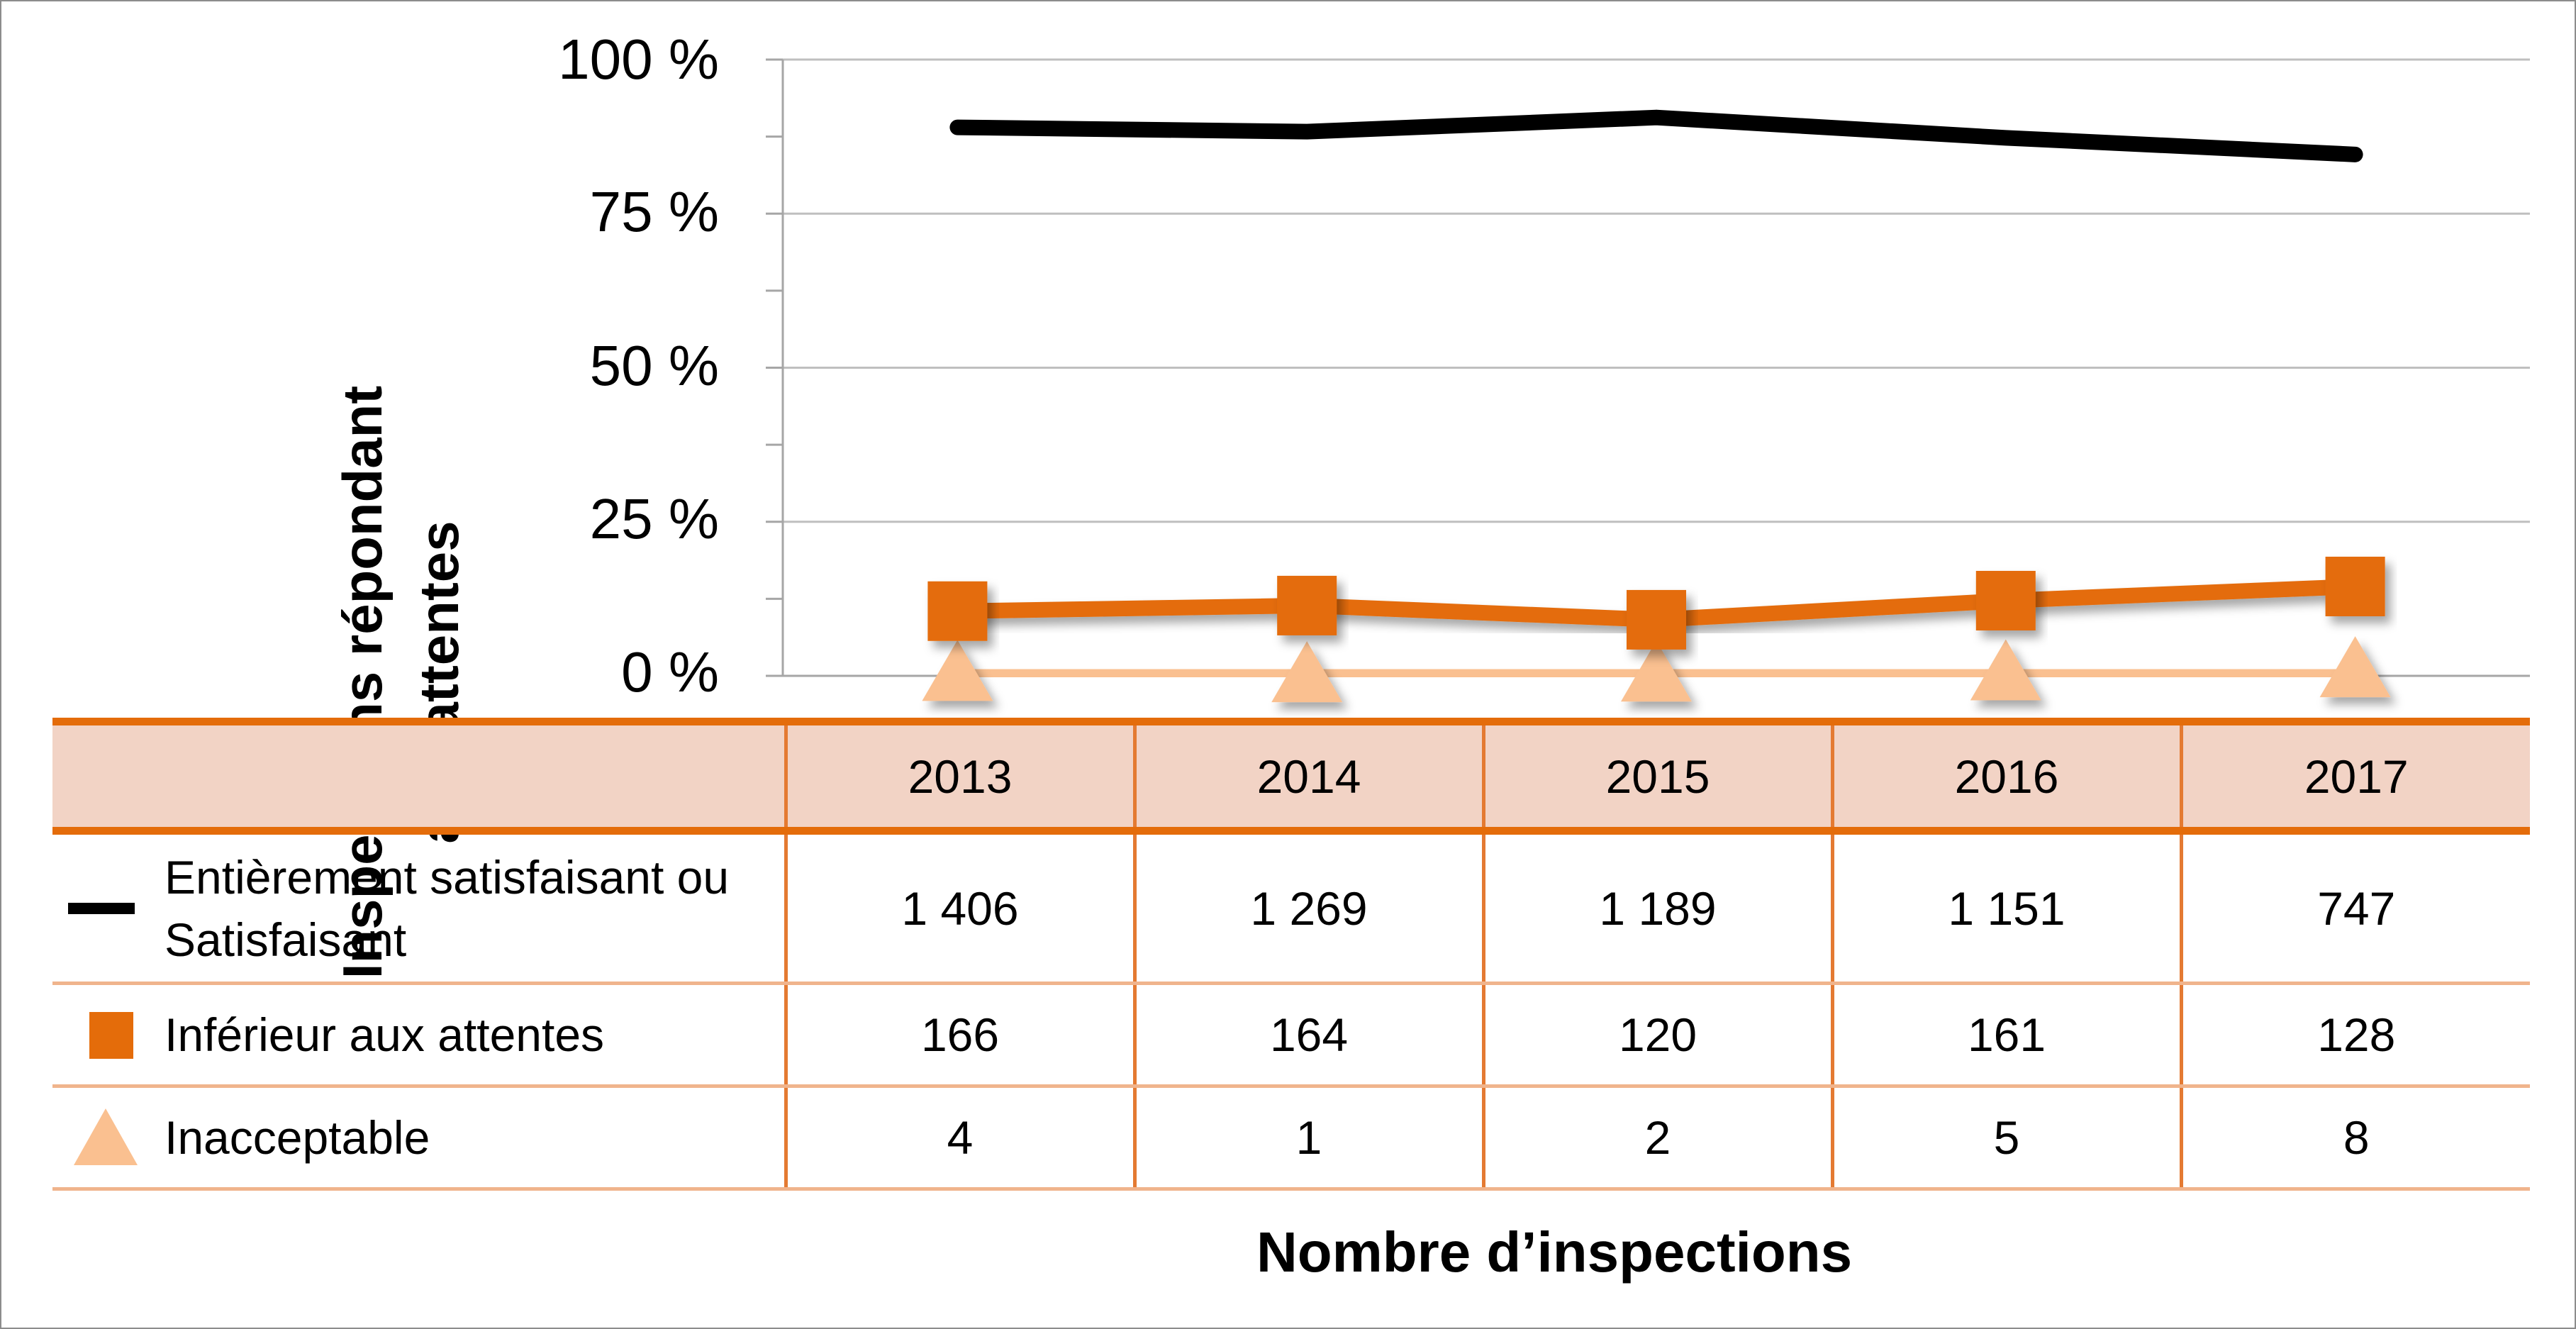 This screenshot has width=2576, height=1329. What do you see at coordinates (1656, 1035) in the screenshot?
I see `data-label: 120` at bounding box center [1656, 1035].